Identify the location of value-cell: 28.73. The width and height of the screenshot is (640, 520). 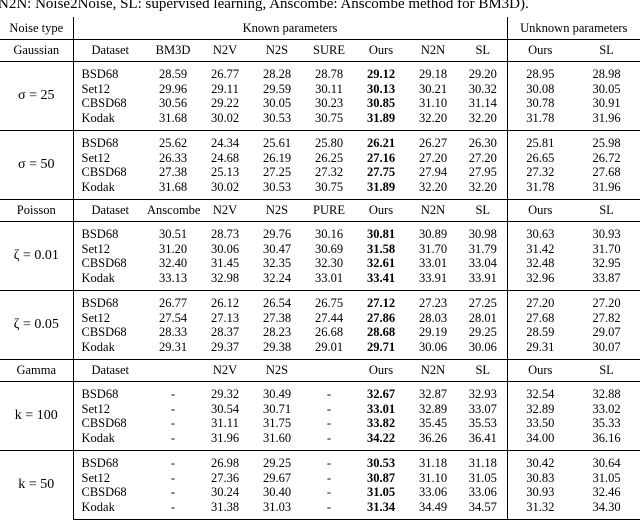
(225, 234).